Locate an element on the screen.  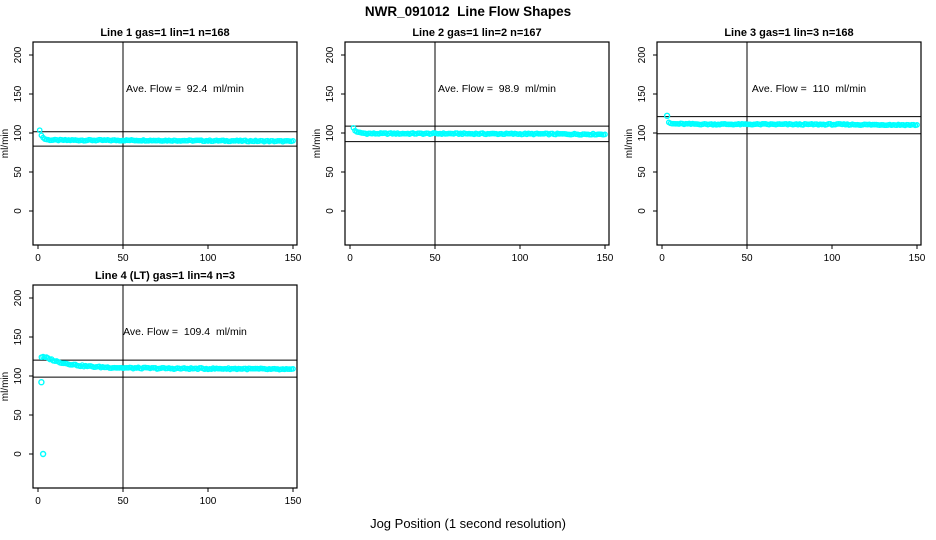
figure-title: NWR_091012 Line Flow Shapes is located at coordinates (468, 11).